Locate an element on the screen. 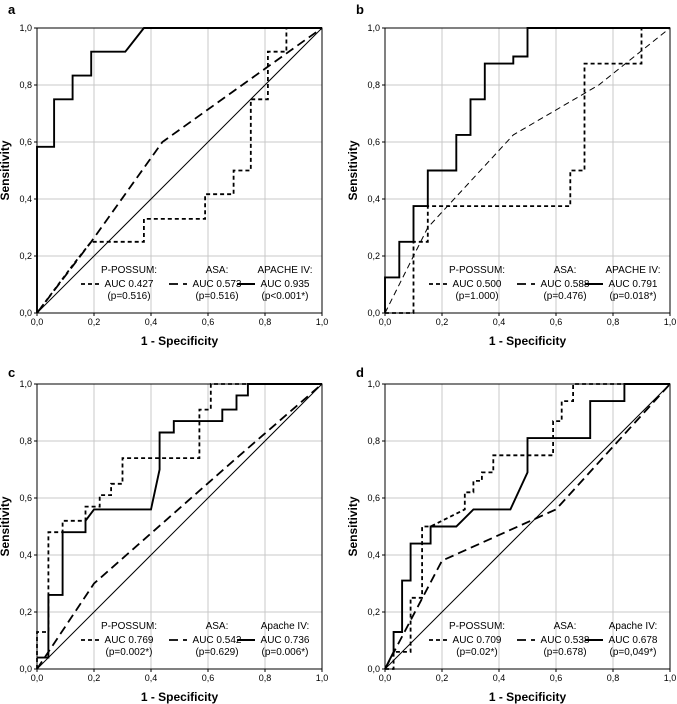  legend-entry: APACHE IV: AUC 0.935(p<0.001*) is located at coordinates (275, 283).